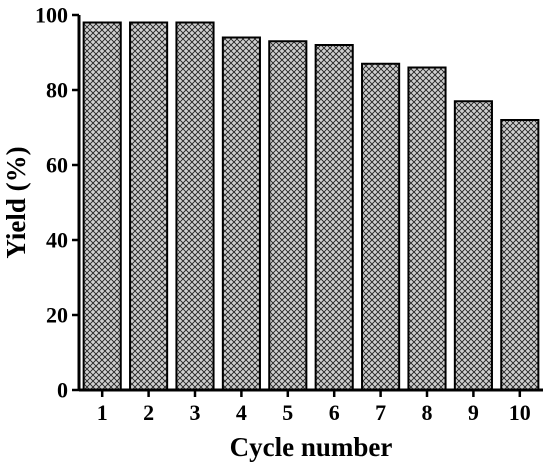 The image size is (550, 467). Describe the element at coordinates (148, 412) in the screenshot. I see `x-tick-label-2: 2` at that location.